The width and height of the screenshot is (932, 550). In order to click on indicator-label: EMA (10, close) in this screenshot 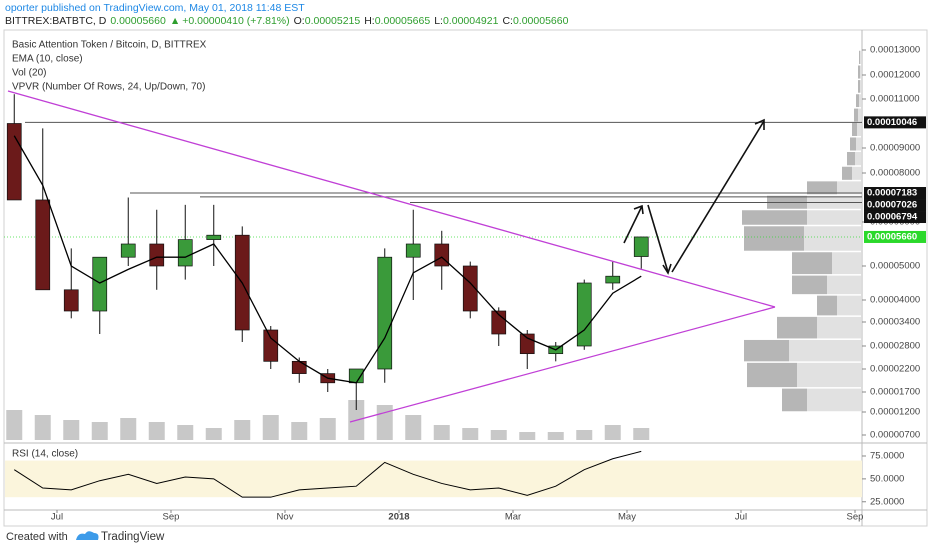, I will do `click(47, 59)`.